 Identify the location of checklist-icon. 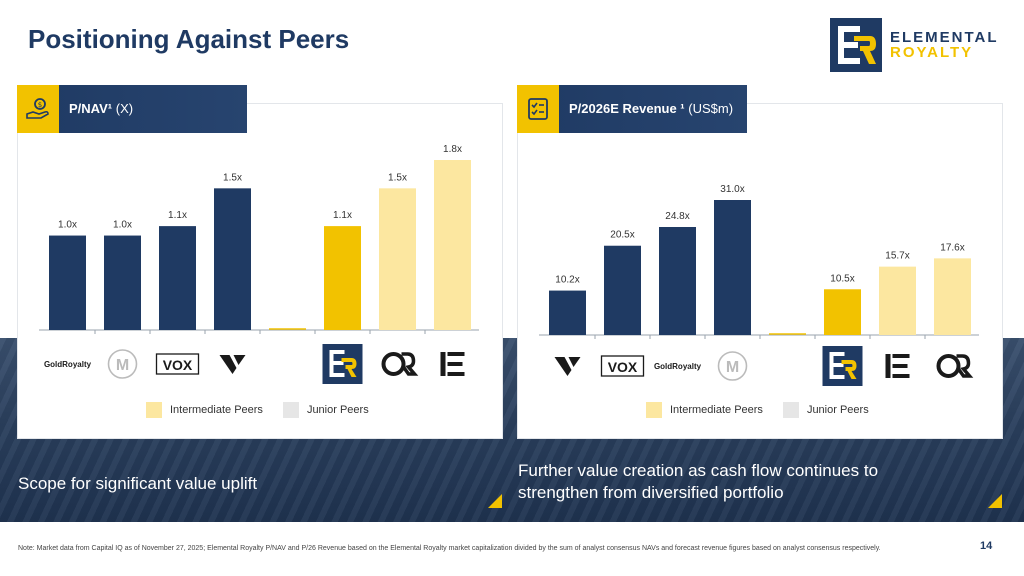
(538, 109).